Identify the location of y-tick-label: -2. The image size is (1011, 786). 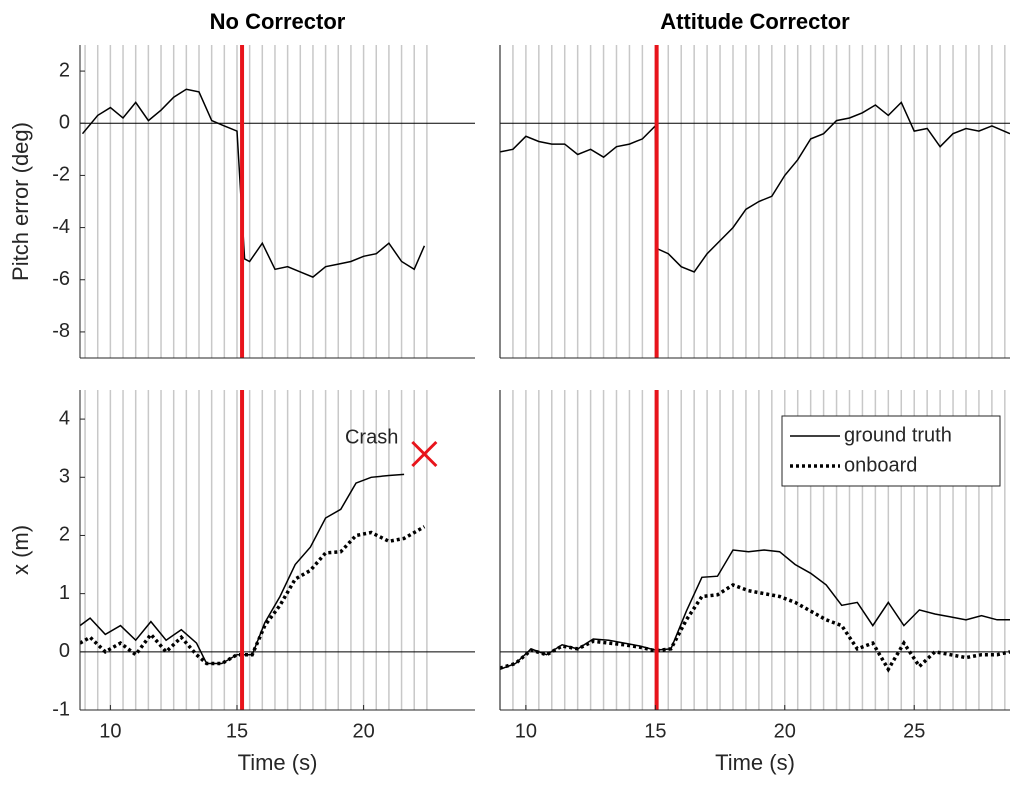
(61, 175).